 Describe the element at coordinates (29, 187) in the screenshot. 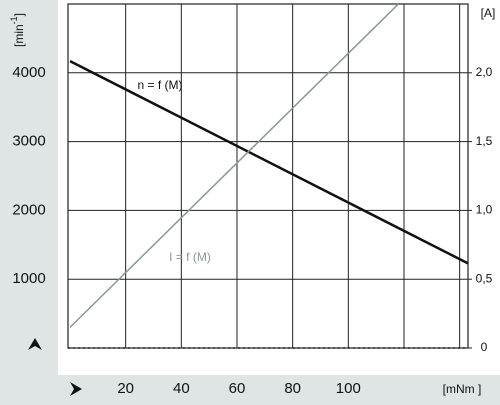

I see `left-panel` at that location.